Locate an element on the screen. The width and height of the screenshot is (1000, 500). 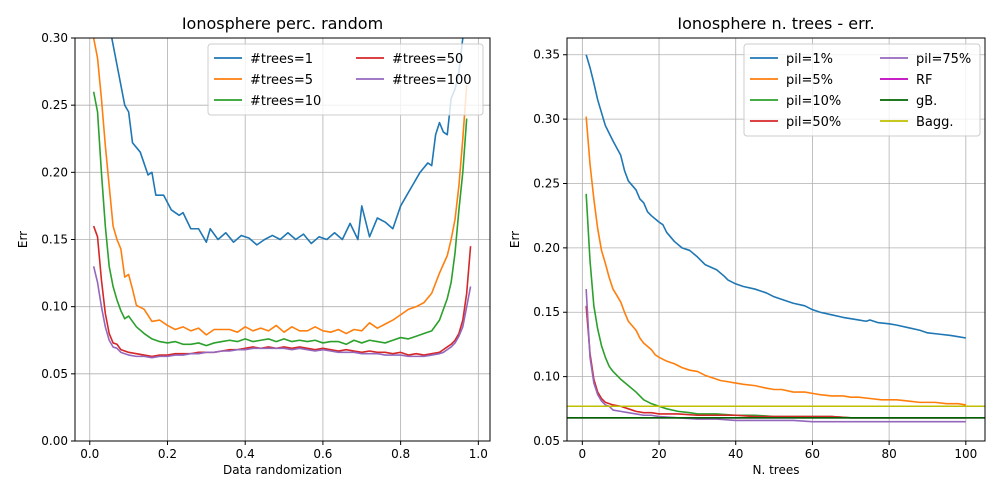
x-tick-label: 0.6 is located at coordinates (322, 454).